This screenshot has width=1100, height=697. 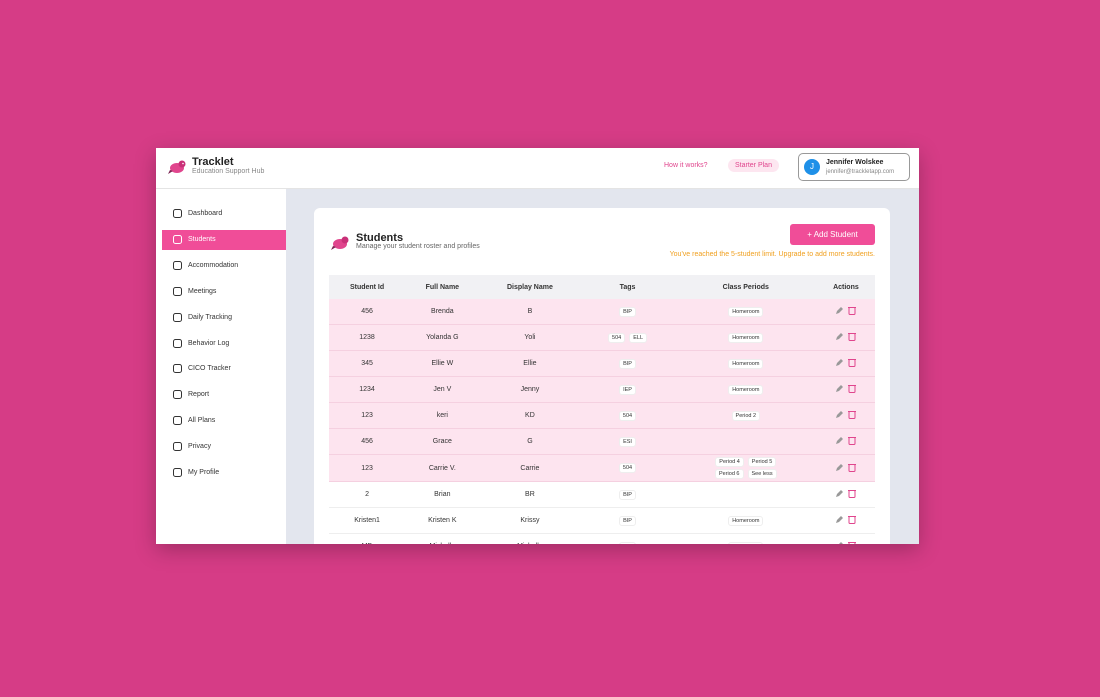 What do you see at coordinates (442, 363) in the screenshot?
I see `cell-full-name: Ellie W` at bounding box center [442, 363].